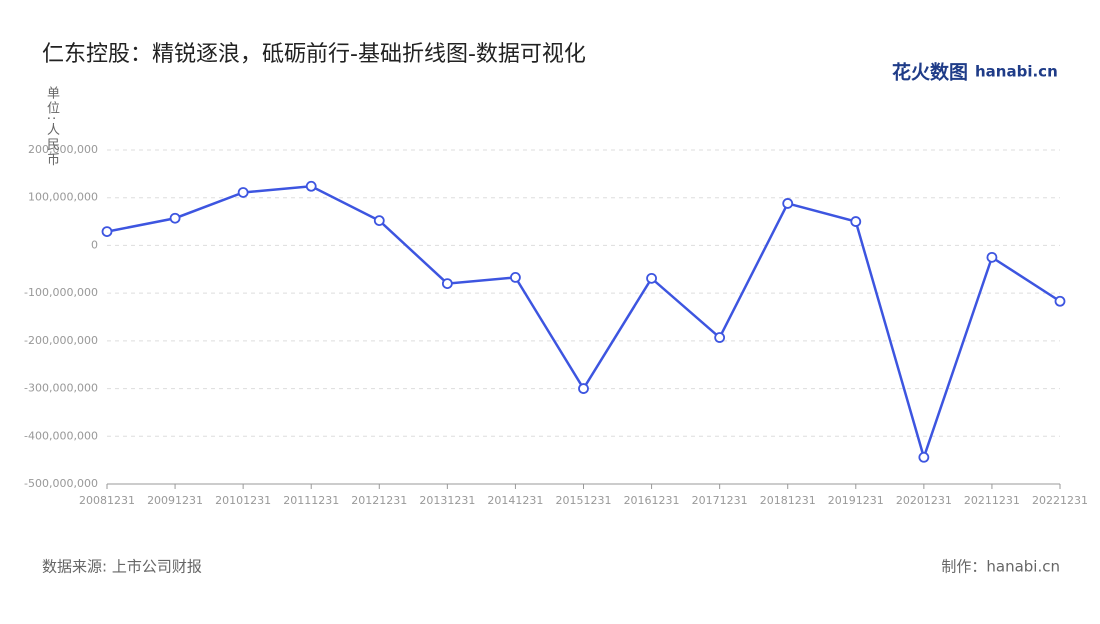  Describe the element at coordinates (311, 500) in the screenshot. I see `x-tick-label: 20111231` at that location.